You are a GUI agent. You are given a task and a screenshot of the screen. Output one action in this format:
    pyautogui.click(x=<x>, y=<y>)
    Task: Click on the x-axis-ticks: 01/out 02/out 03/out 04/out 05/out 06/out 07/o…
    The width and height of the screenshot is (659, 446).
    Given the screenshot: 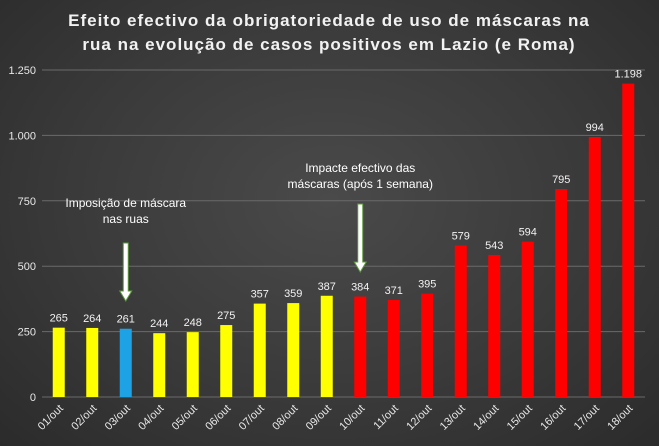 What is the action you would take?
    pyautogui.click(x=336, y=418)
    